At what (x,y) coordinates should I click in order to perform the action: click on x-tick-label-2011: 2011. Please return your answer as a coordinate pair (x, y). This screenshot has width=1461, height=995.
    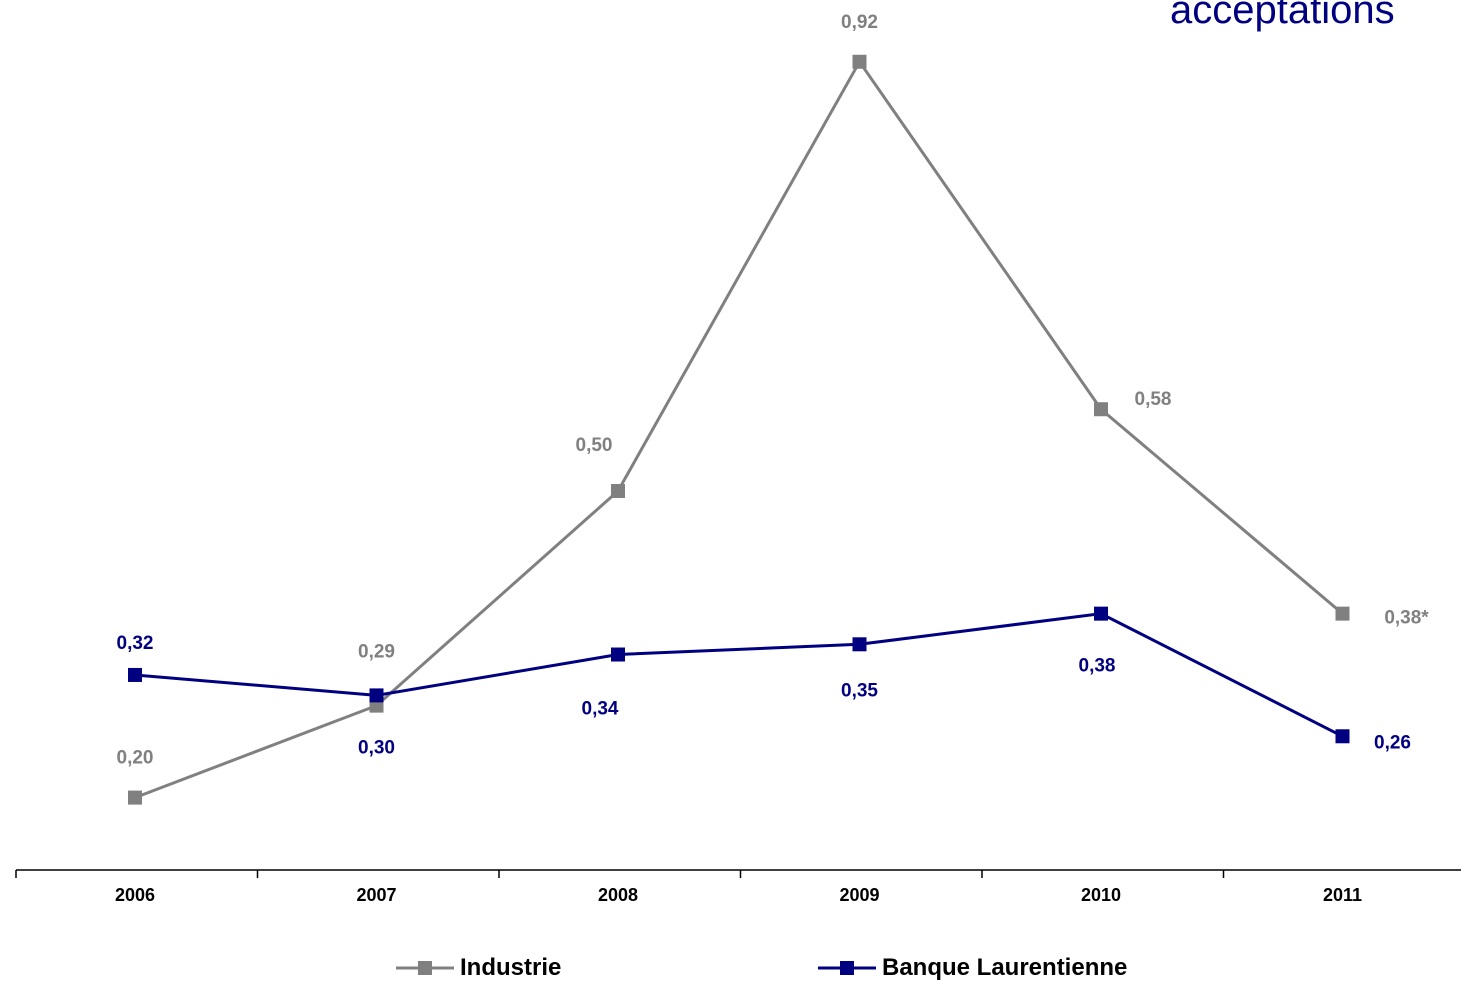
    Looking at the image, I should click on (1342, 895).